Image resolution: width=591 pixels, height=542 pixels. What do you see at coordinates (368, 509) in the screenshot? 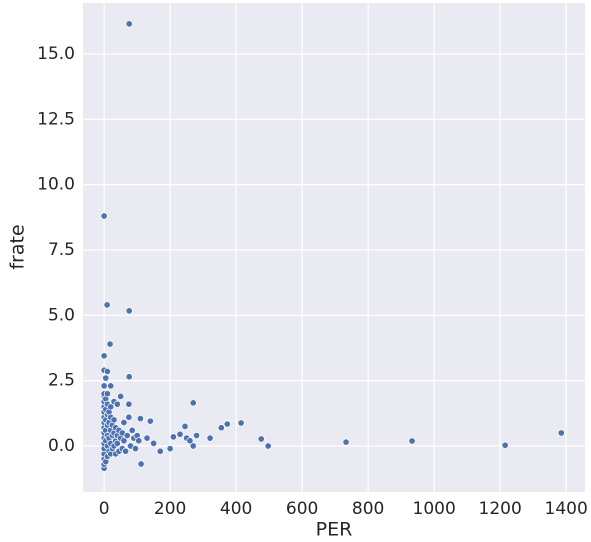
I see `x-tick-label: 800` at bounding box center [368, 509].